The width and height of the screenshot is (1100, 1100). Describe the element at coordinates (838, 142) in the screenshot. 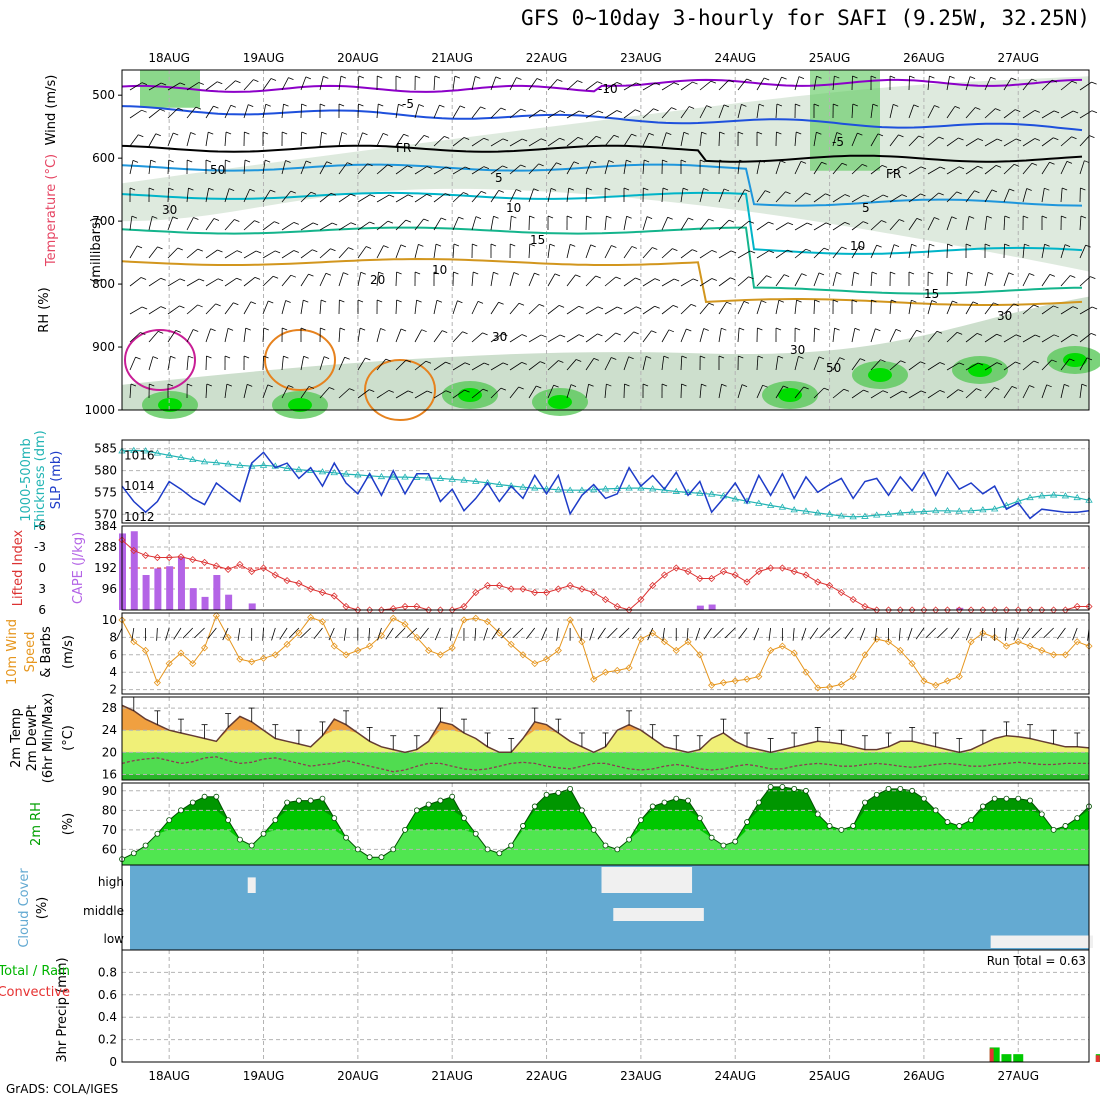

I see `contour-label: -5` at that location.